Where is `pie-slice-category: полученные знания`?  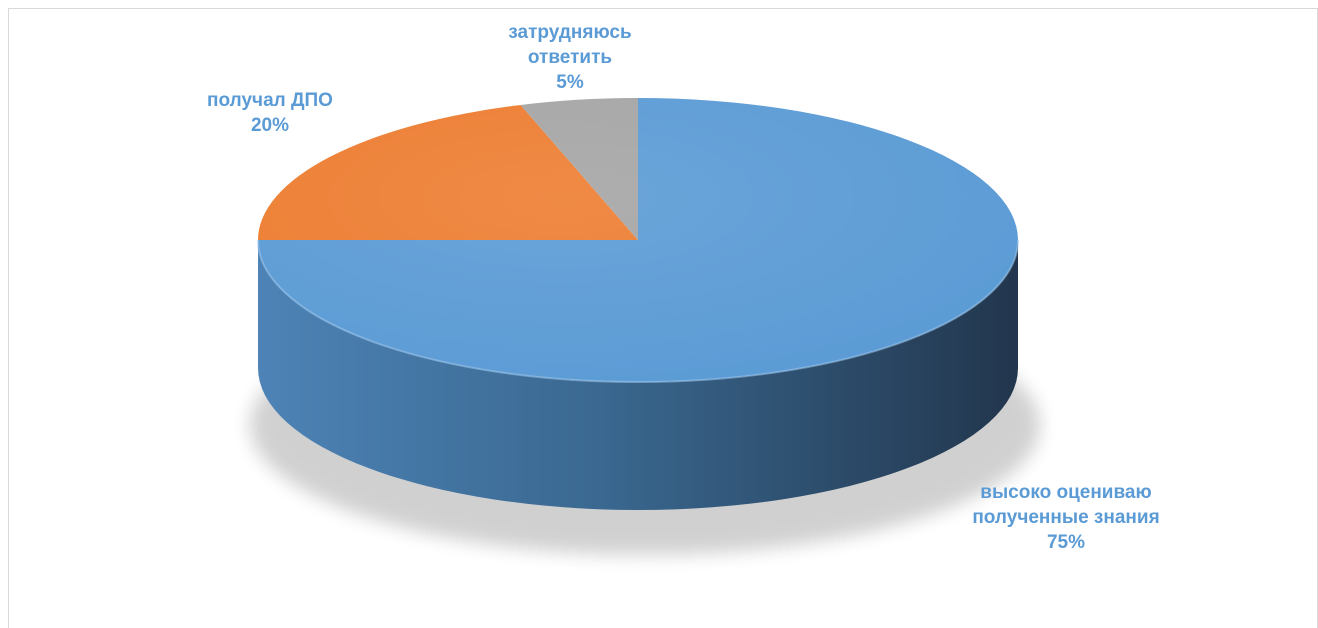 pie-slice-category: полученные знания is located at coordinates (1066, 517).